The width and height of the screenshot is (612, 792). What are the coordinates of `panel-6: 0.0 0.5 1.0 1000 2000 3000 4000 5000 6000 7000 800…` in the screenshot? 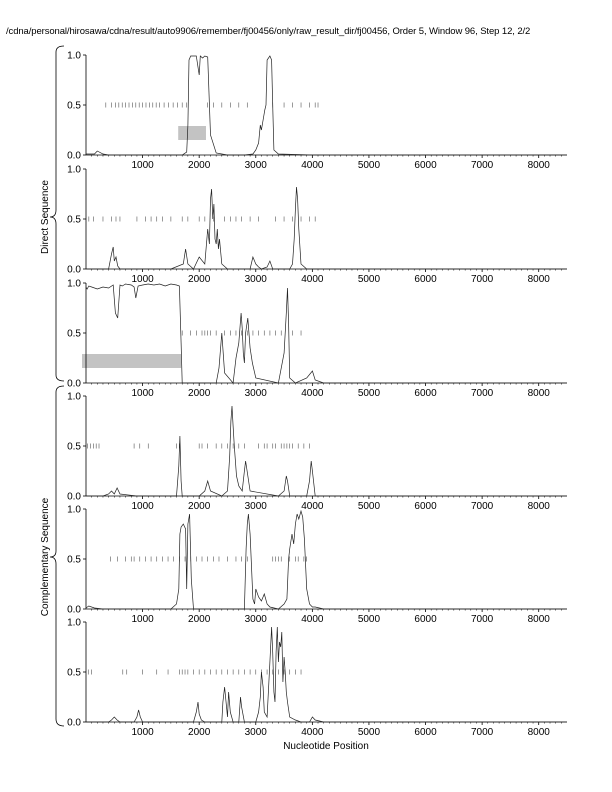 It's located at (317, 678).